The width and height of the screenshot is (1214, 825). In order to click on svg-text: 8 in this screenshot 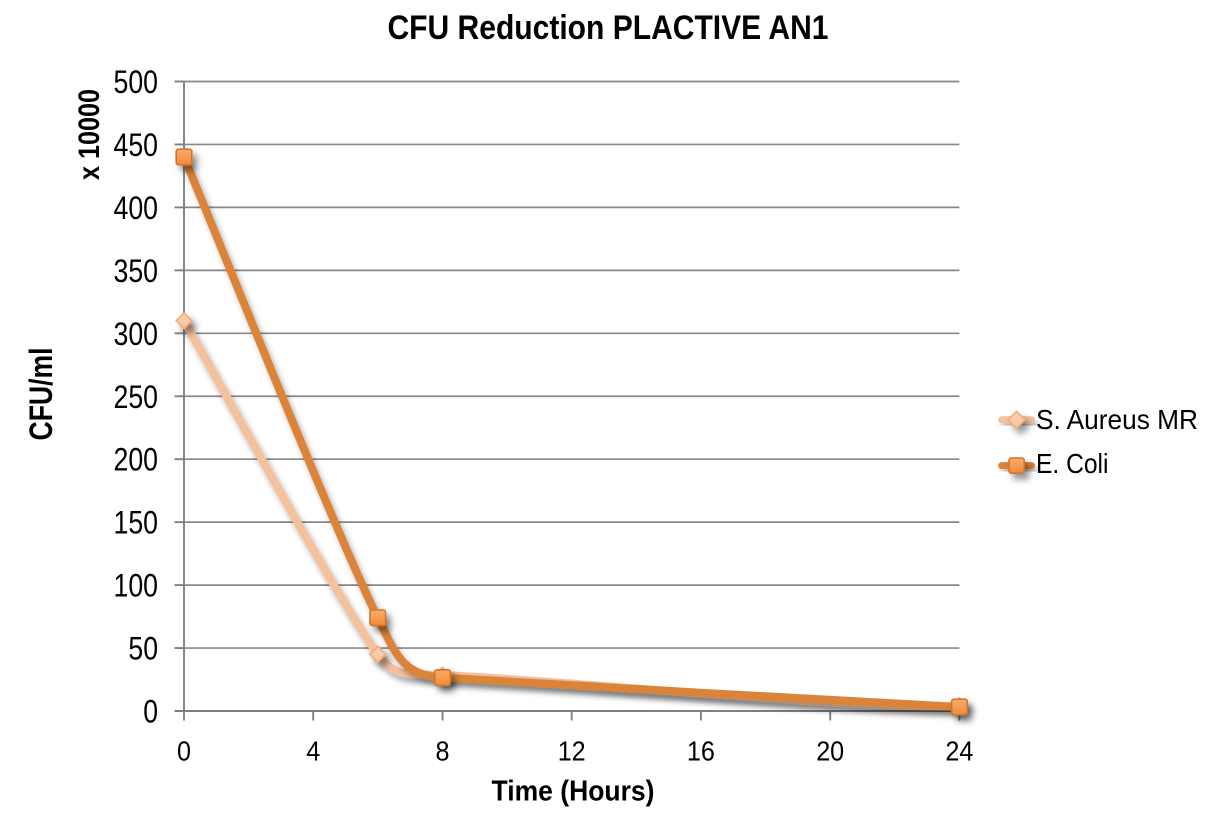, I will do `click(443, 751)`.